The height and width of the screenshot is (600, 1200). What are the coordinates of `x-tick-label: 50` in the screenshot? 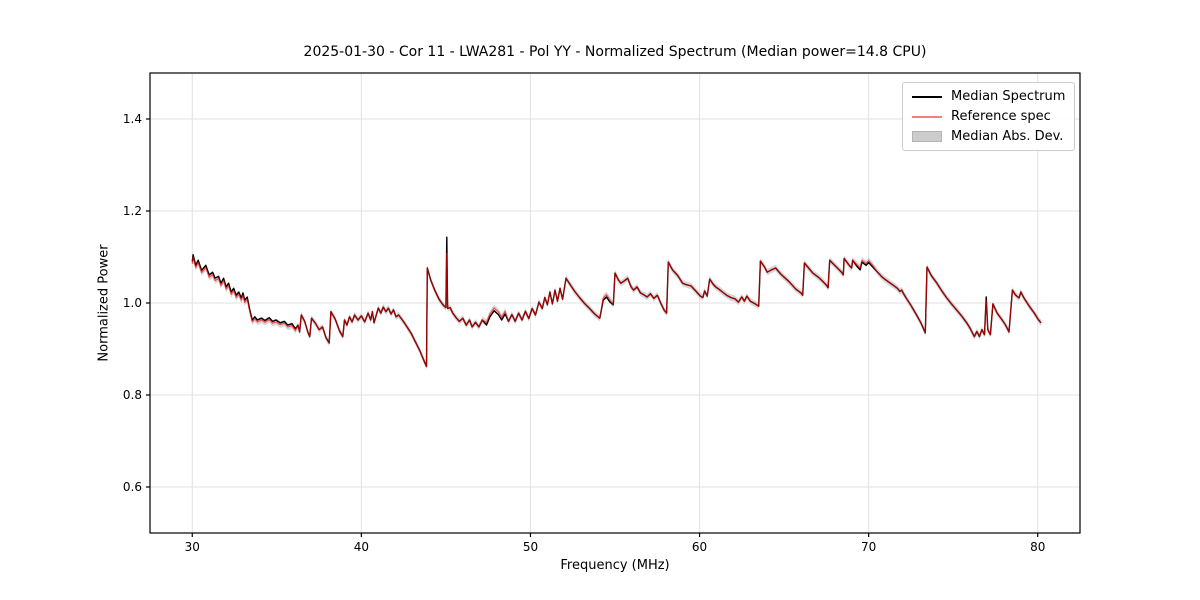 It's located at (530, 547).